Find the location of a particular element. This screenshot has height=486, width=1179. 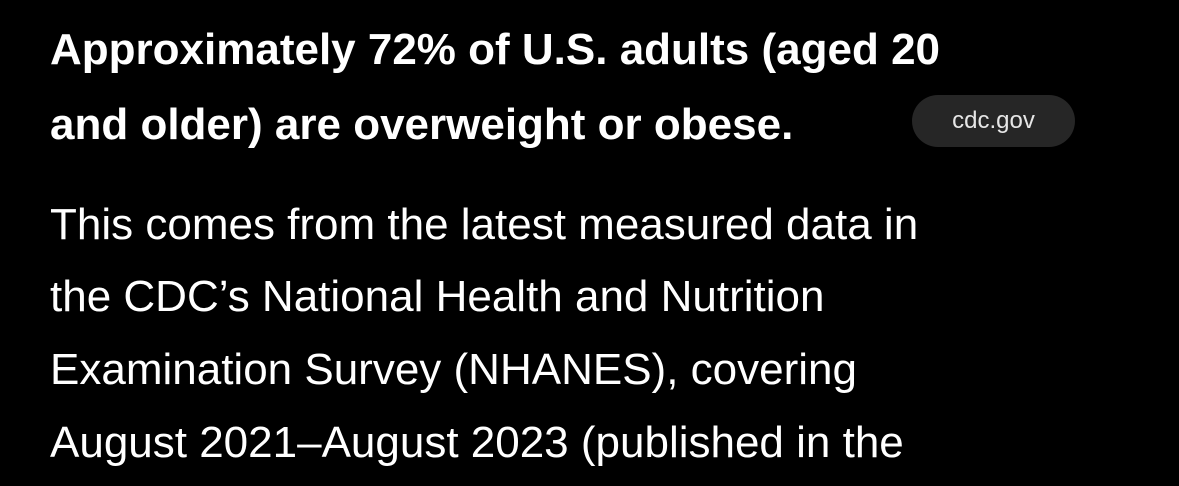

heading-line: and older) are overweight or obese. is located at coordinates (422, 124).